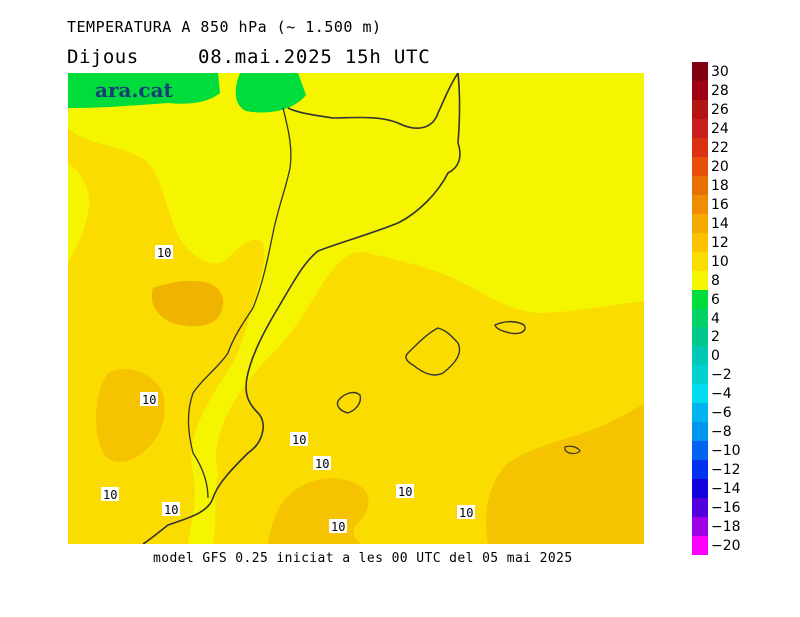  I want to click on island-cabrera, so click(572, 450).